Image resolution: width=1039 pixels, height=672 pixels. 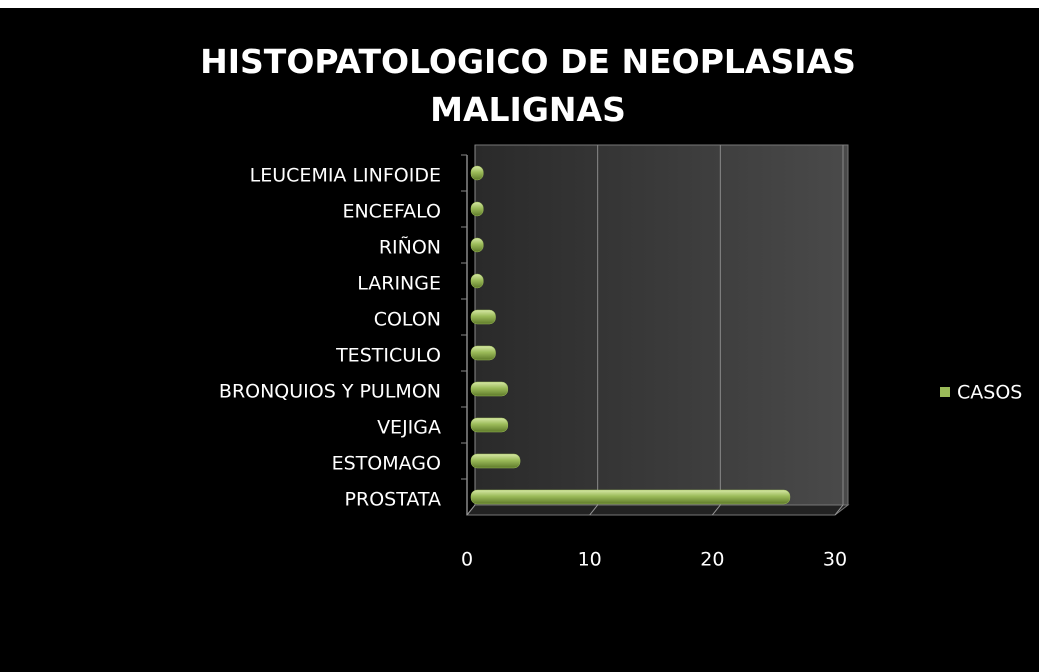 I want to click on y-tick-label: TESTICULO, so click(x=388, y=356).